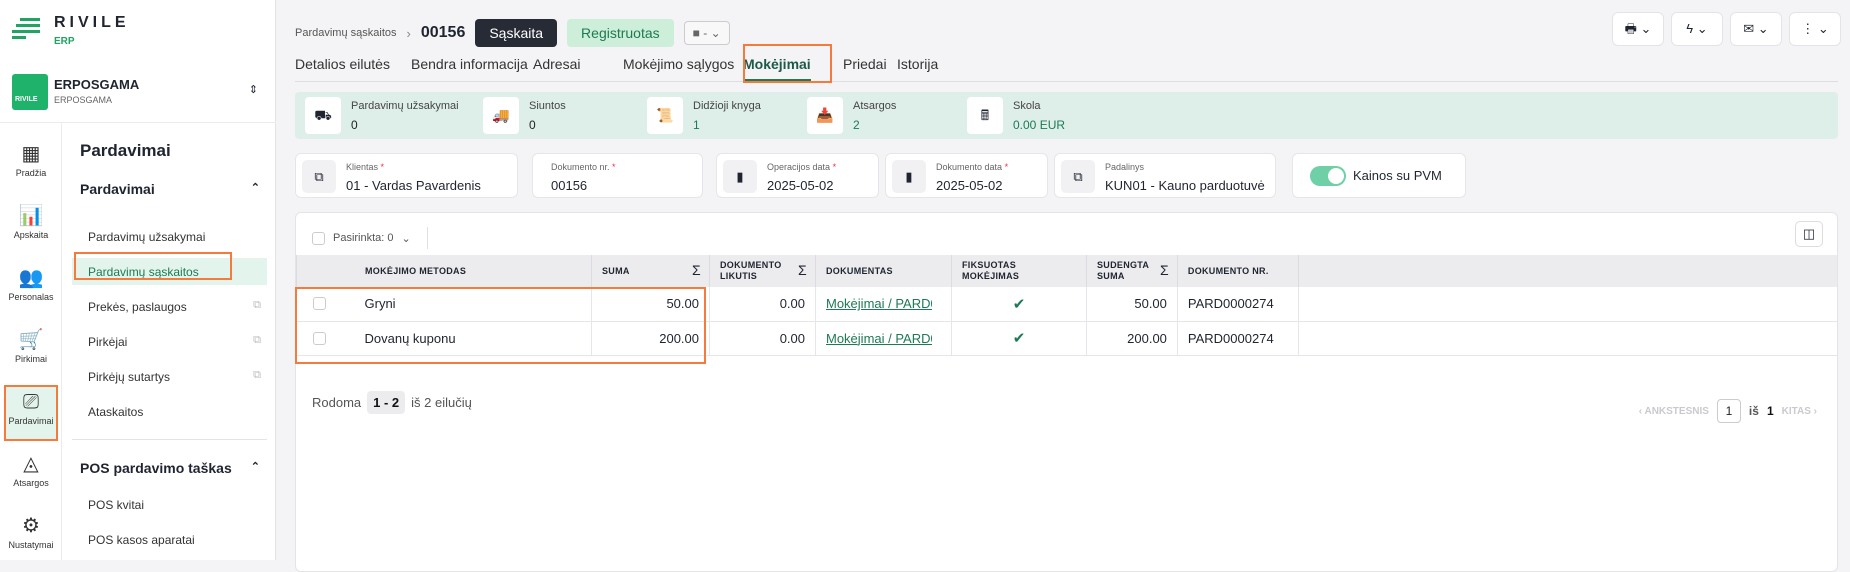 The height and width of the screenshot is (572, 1850). What do you see at coordinates (617, 175) in the screenshot?
I see `field: Dokumento nr. * 00156` at bounding box center [617, 175].